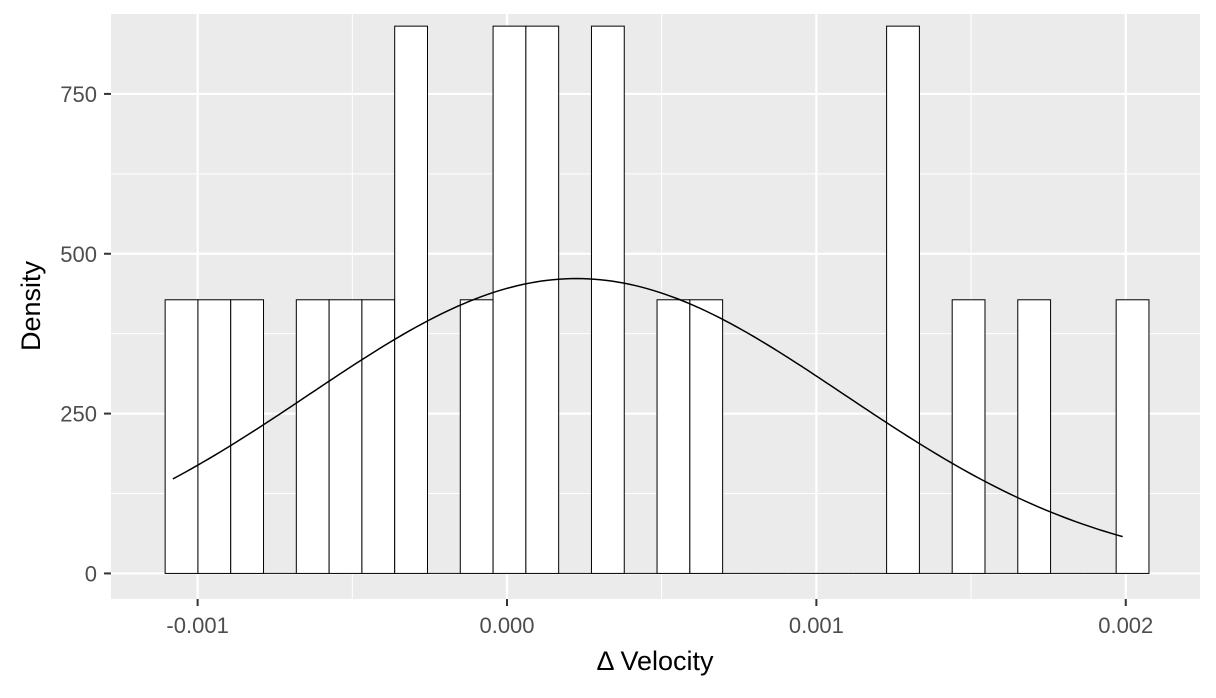 The height and width of the screenshot is (698, 1216). I want to click on x-tick-label: -0.001, so click(197, 625).